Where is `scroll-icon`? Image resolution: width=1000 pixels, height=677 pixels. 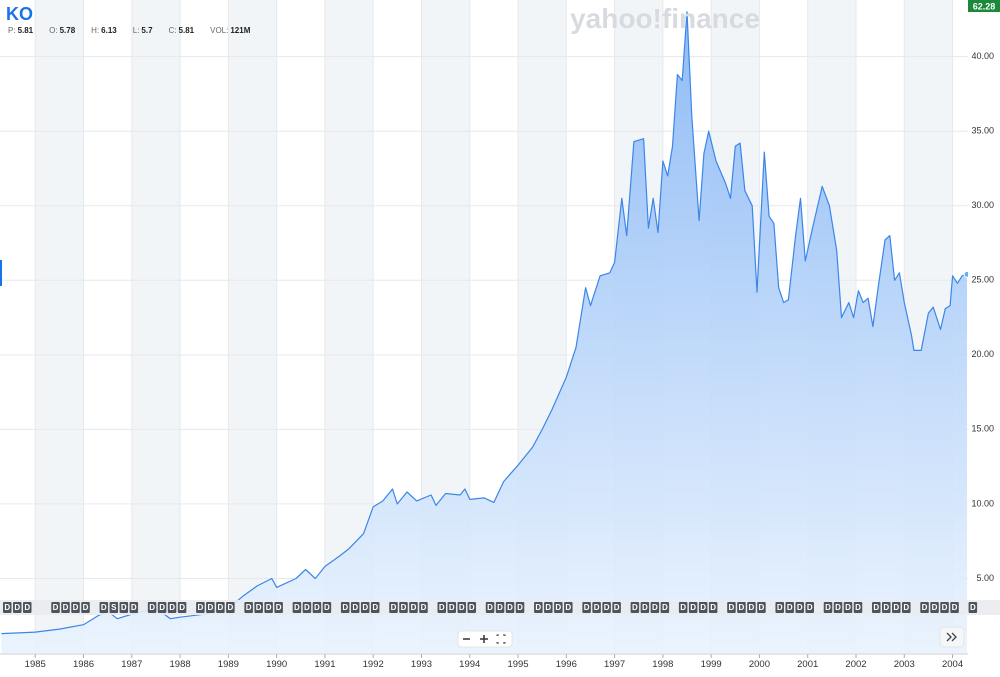 scroll-icon is located at coordinates (951, 637).